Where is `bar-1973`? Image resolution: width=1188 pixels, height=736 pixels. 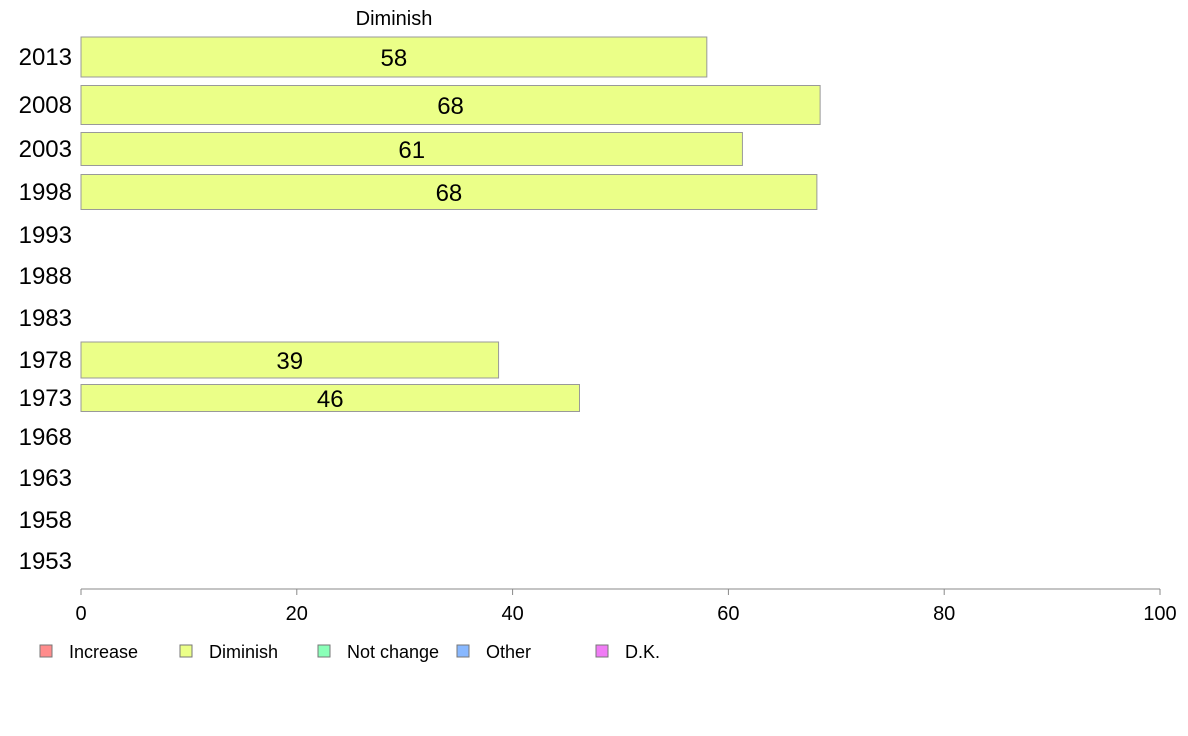 bar-1973 is located at coordinates (330, 398).